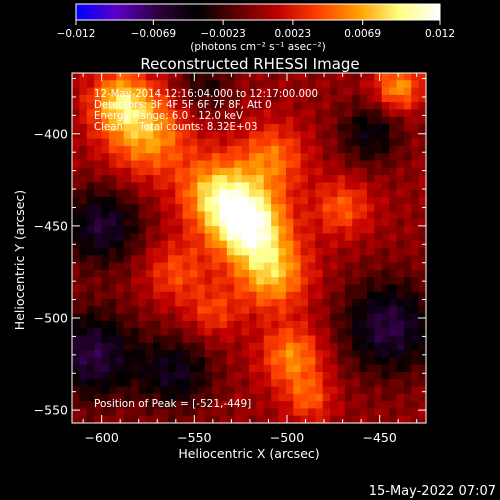 The image size is (500, 500). I want to click on x-tick-label: −500, so click(287, 437).